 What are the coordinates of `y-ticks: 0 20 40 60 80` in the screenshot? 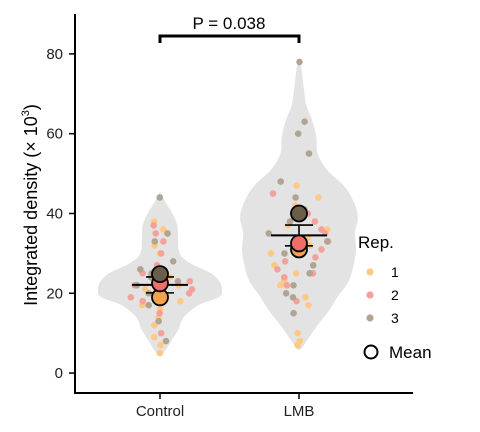 It's located at (60, 214).